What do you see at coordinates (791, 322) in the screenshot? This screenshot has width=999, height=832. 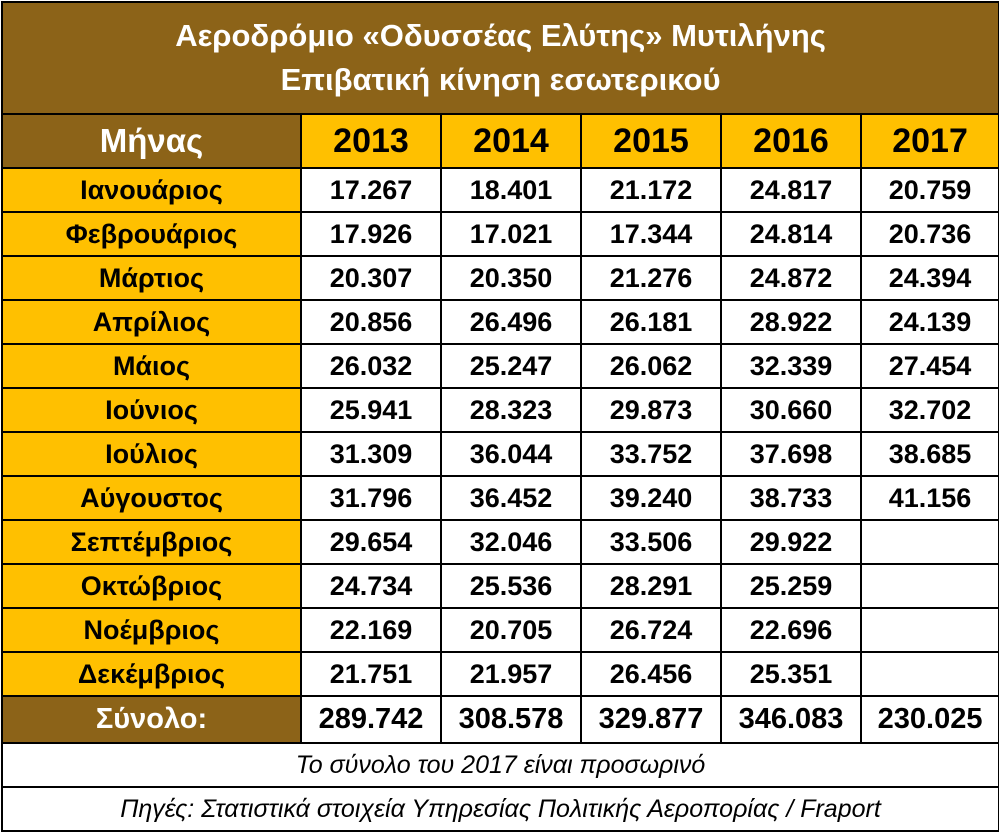 I see `value-cell: 28.922` at bounding box center [791, 322].